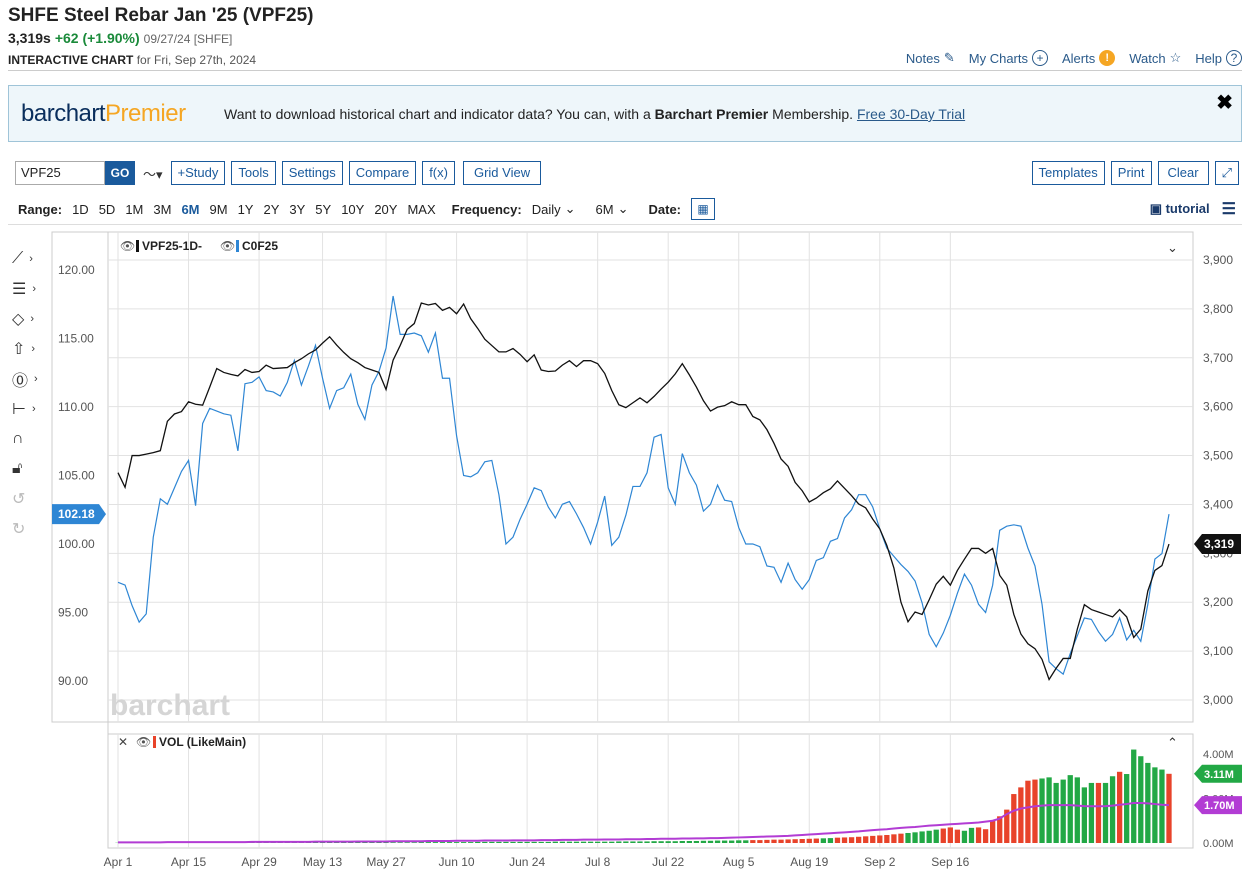  Describe the element at coordinates (120, 38) in the screenshot. I see `quote-line: 3,319s +62 (+1.90%) 09/27/24 [SHFE]` at that location.